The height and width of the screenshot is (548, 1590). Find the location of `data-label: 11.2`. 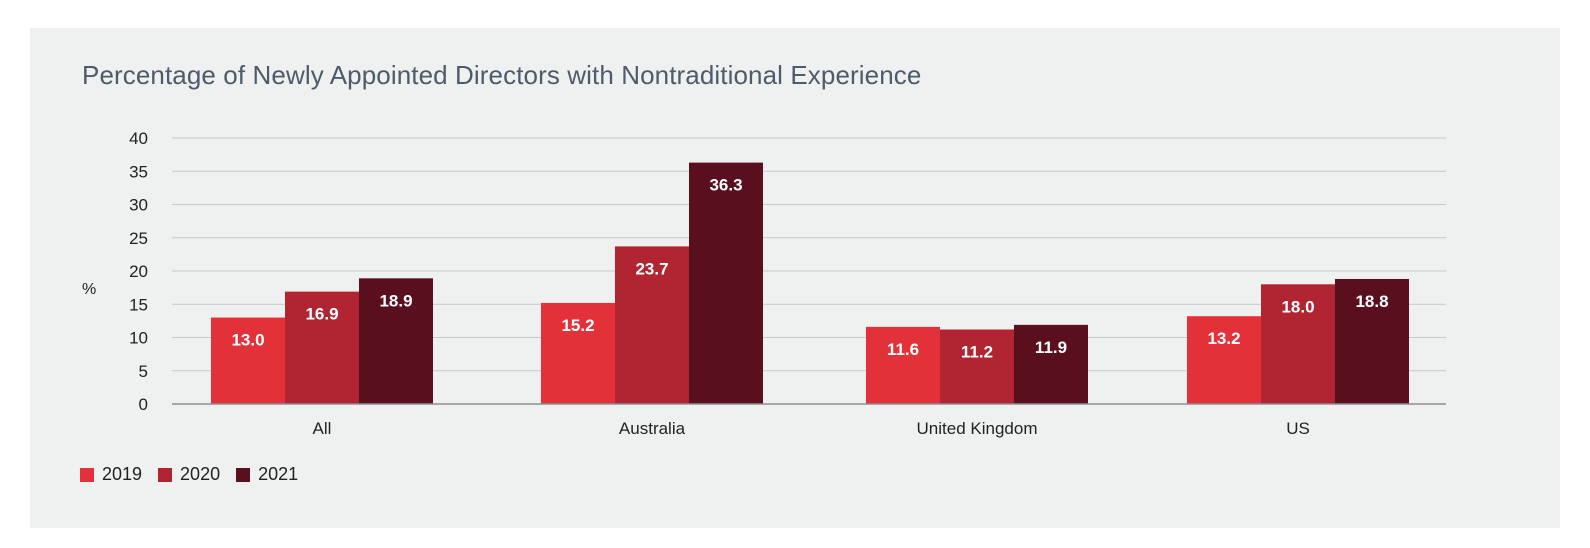

data-label: 11.2 is located at coordinates (977, 352).